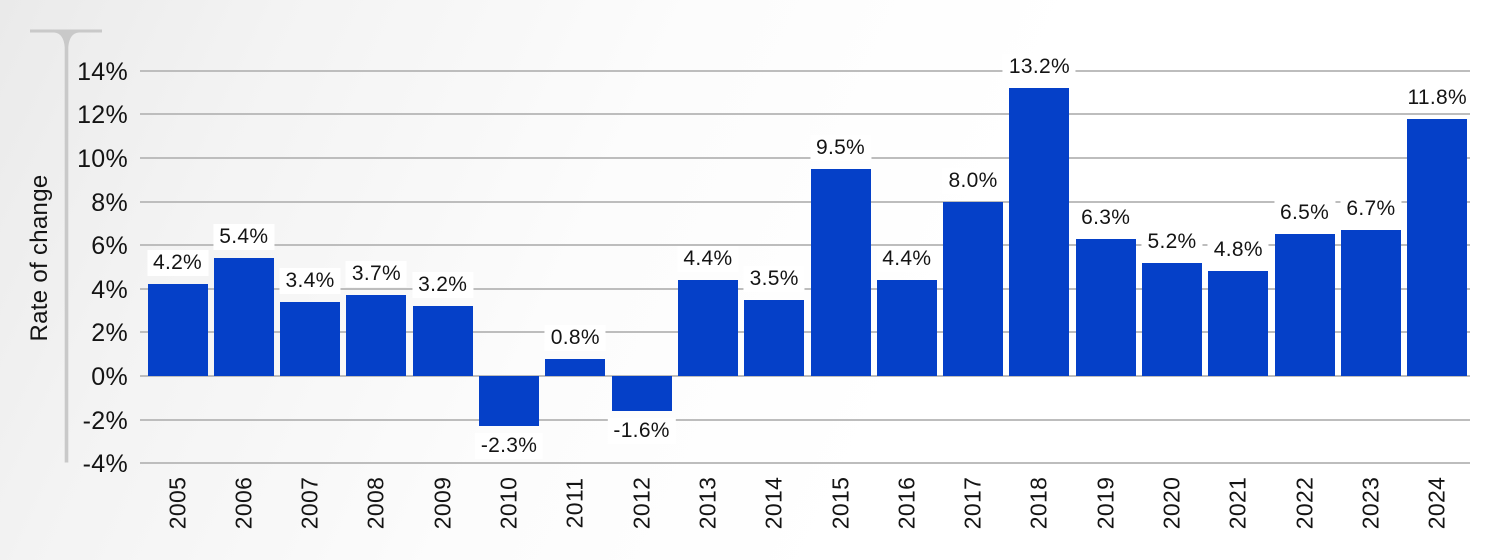 Image resolution: width=1500 pixels, height=560 pixels. I want to click on bar-2006, so click(243, 317).